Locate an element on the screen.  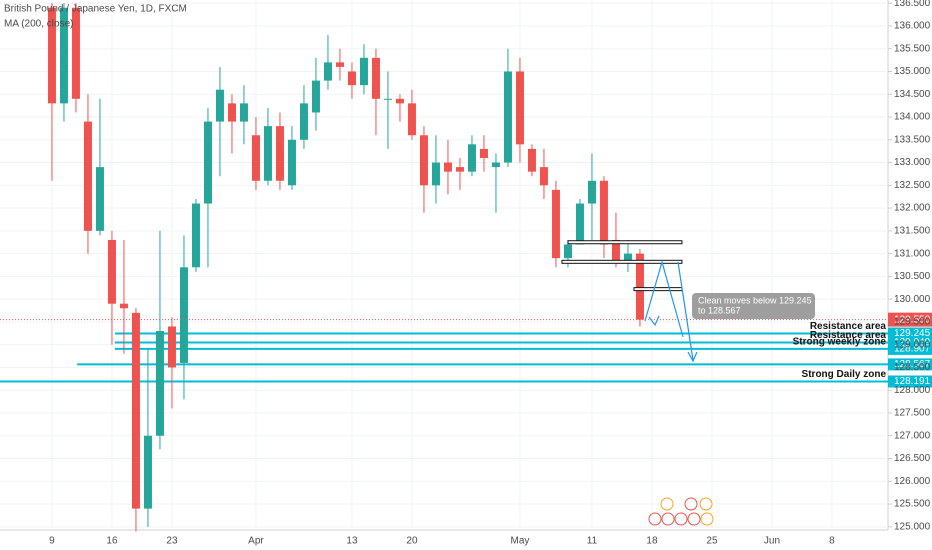
projection-arrows is located at coordinates (671, 311).